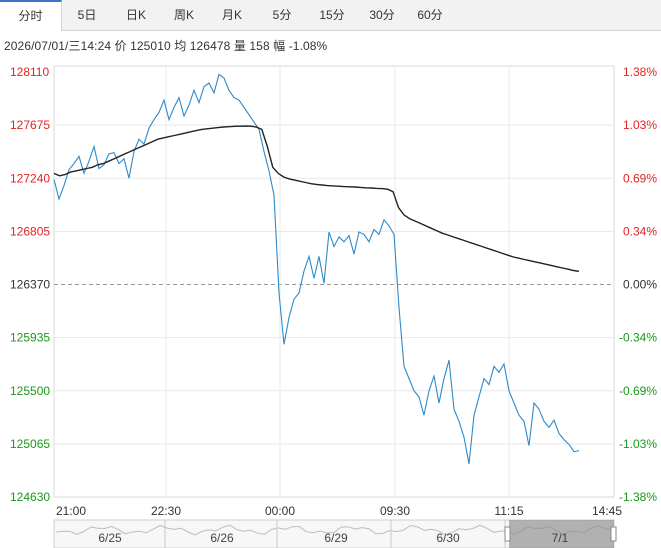 The image size is (661, 548). What do you see at coordinates (560, 538) in the screenshot?
I see `mini-date-label: 7/1` at bounding box center [560, 538].